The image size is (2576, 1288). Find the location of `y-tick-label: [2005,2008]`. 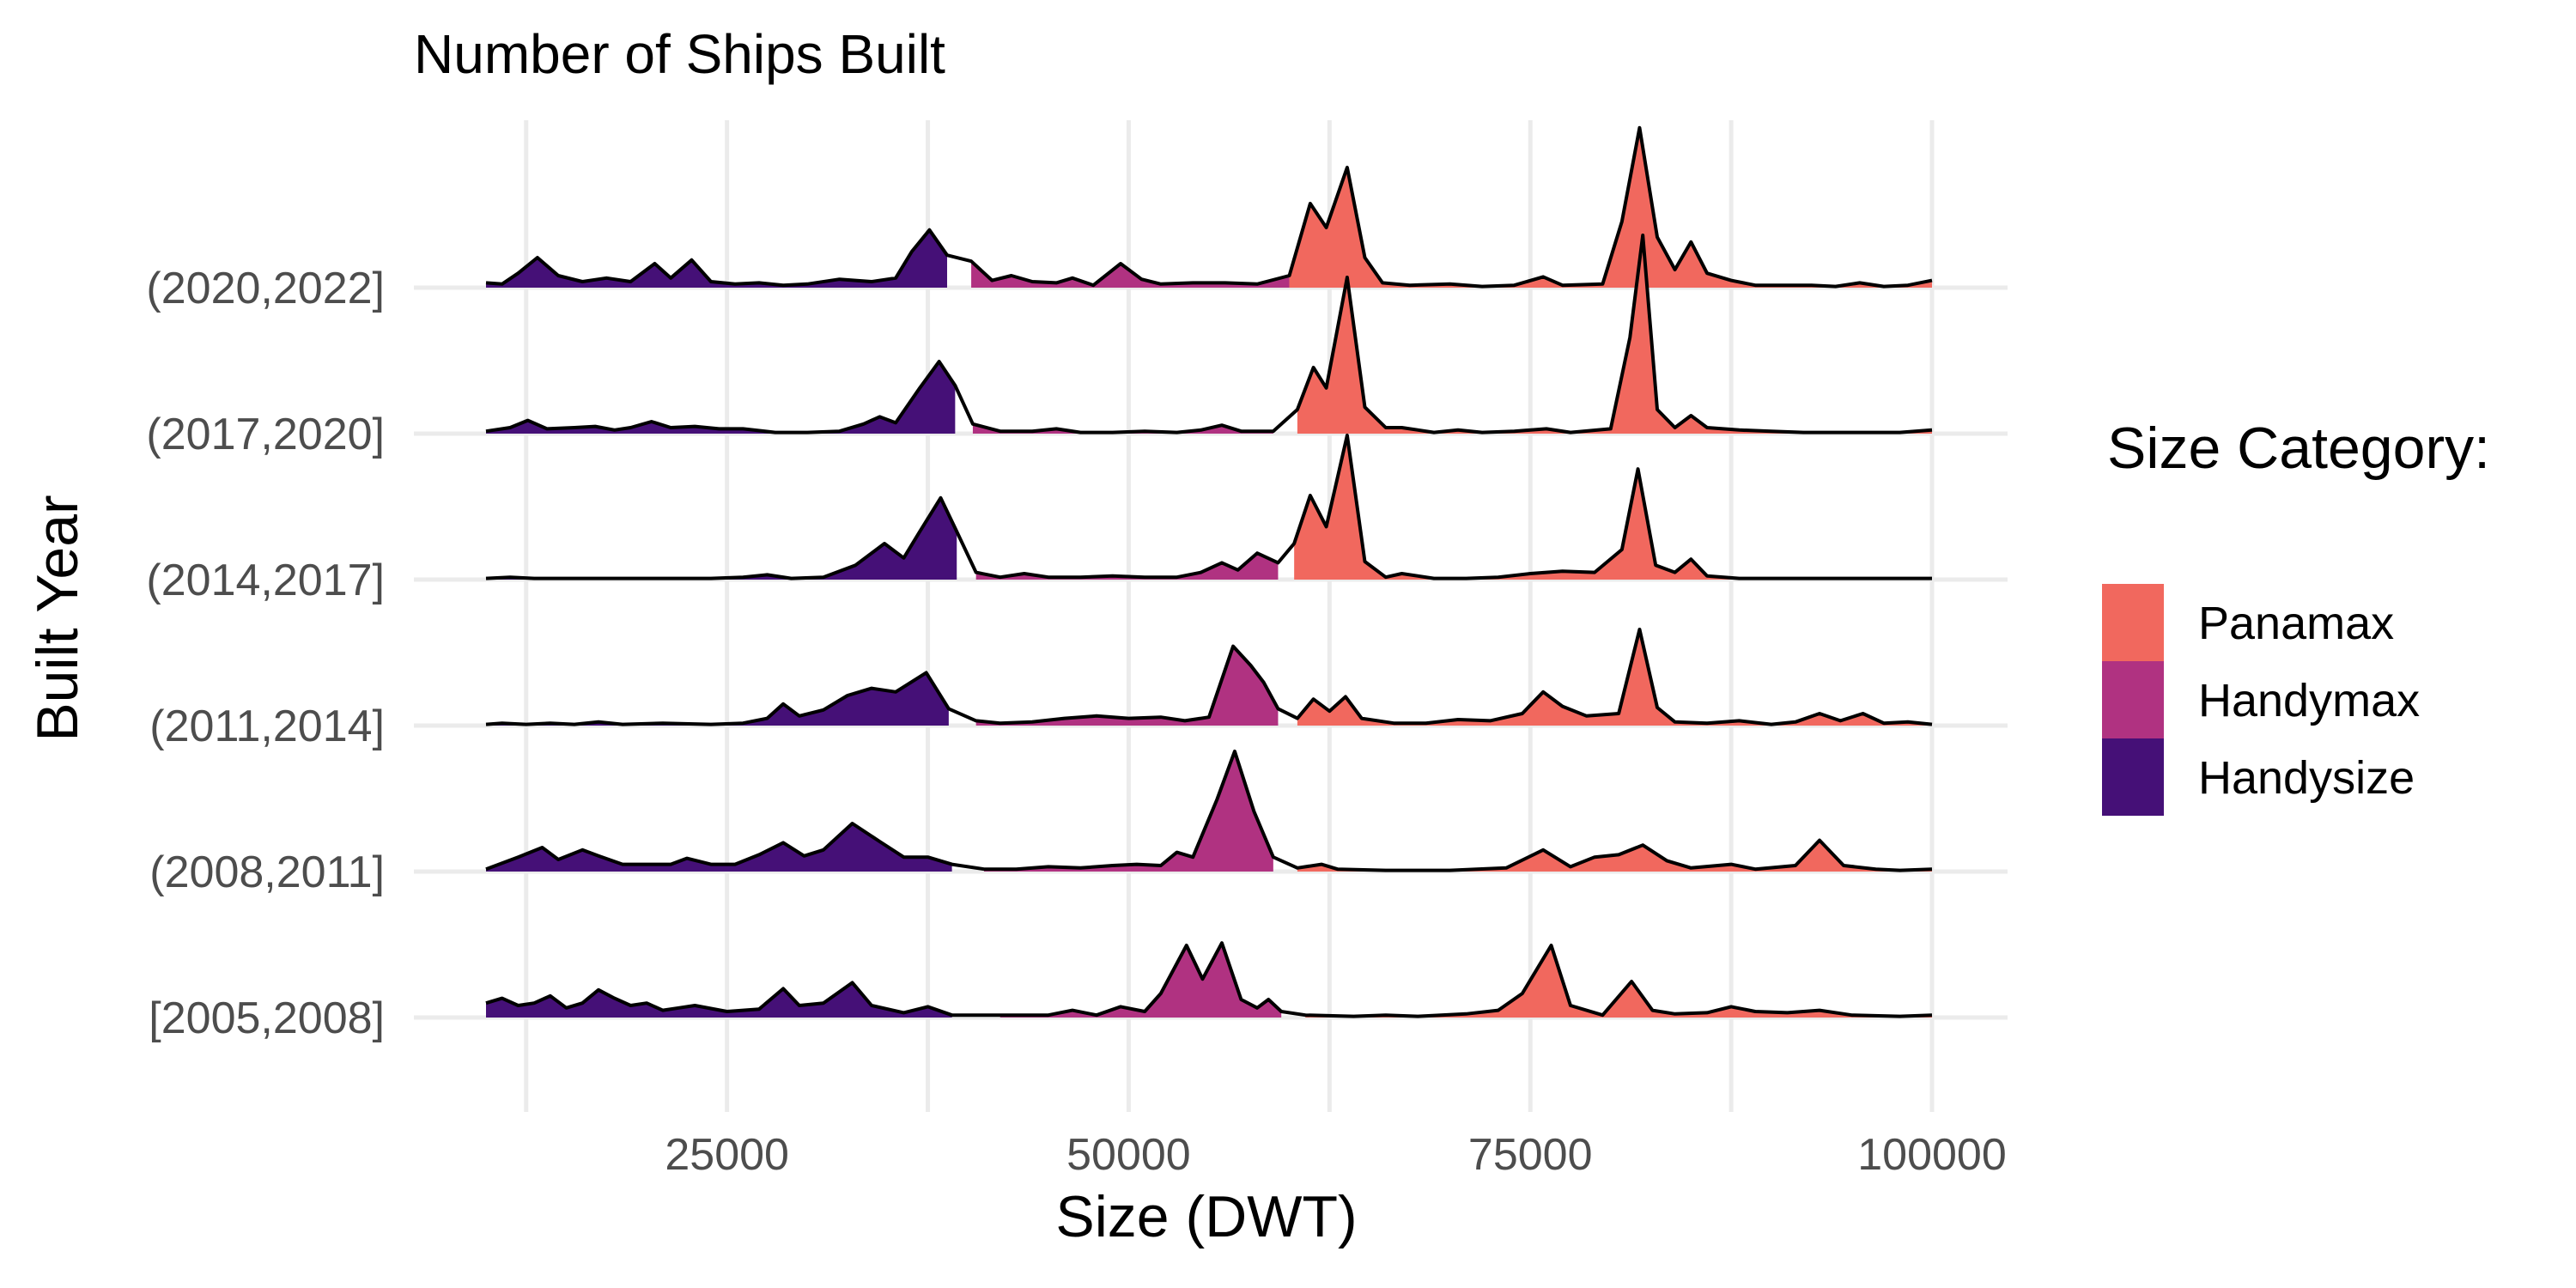

y-tick-label: [2005,2008] is located at coordinates (267, 1018).